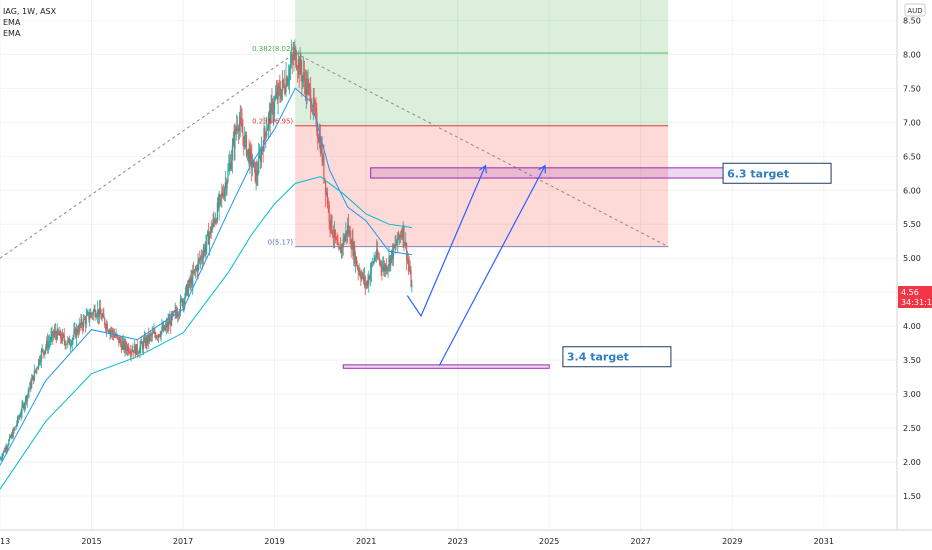 The height and width of the screenshot is (550, 932). Describe the element at coordinates (912, 156) in the screenshot. I see `y-tick-label: 6.50` at that location.